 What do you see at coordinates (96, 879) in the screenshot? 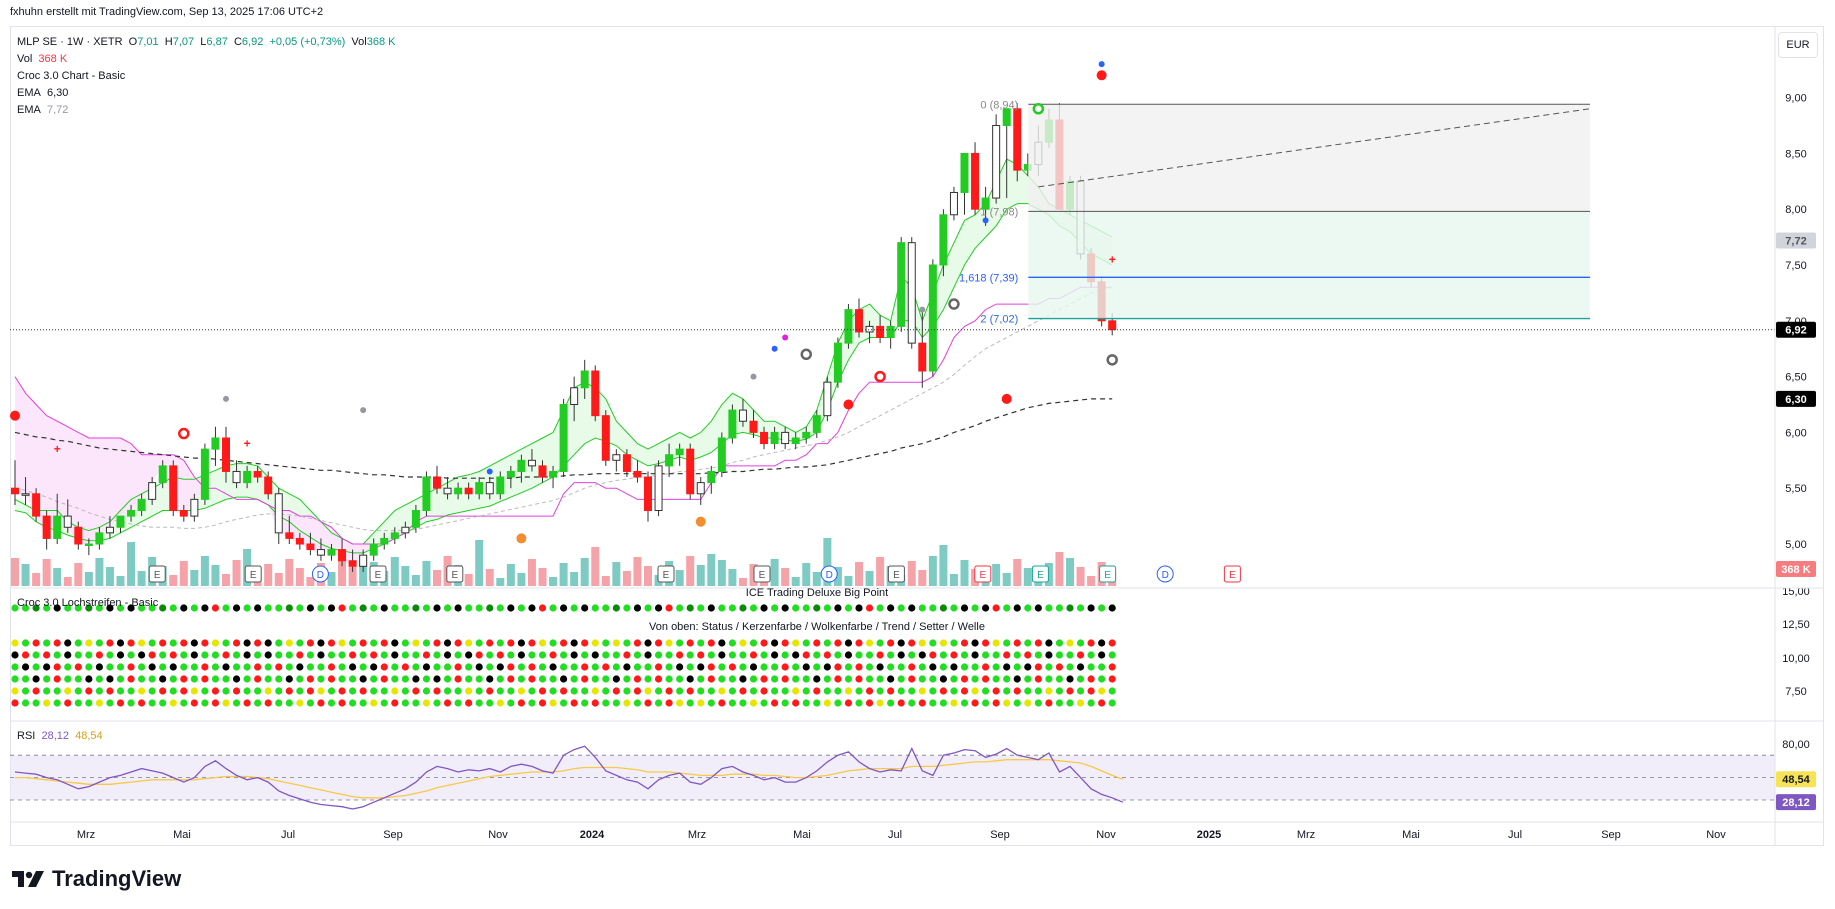
I see `tradingview-logo: TradingView` at bounding box center [96, 879].